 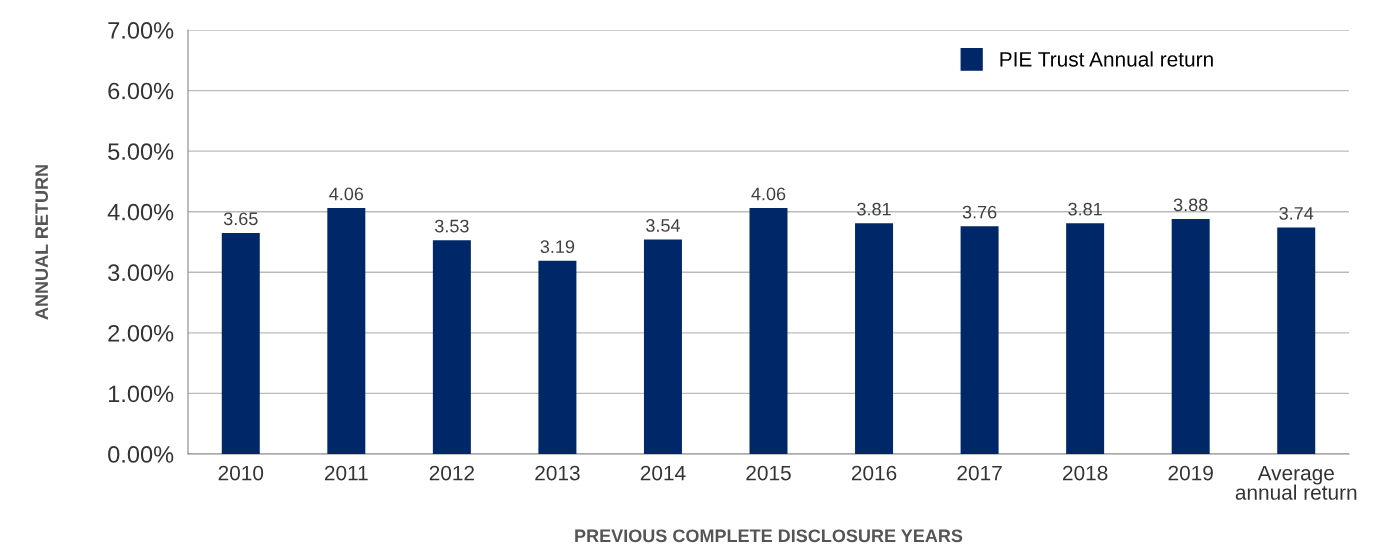 What do you see at coordinates (1296, 213) in the screenshot?
I see `data-label: 3.74` at bounding box center [1296, 213].